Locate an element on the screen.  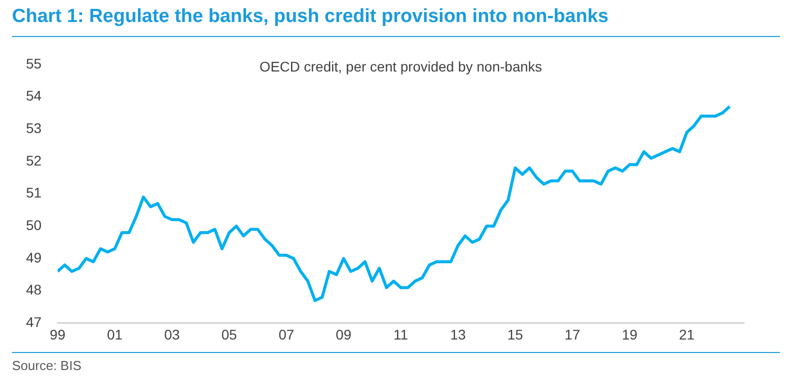
x-tick-label: 11 is located at coordinates (401, 334).